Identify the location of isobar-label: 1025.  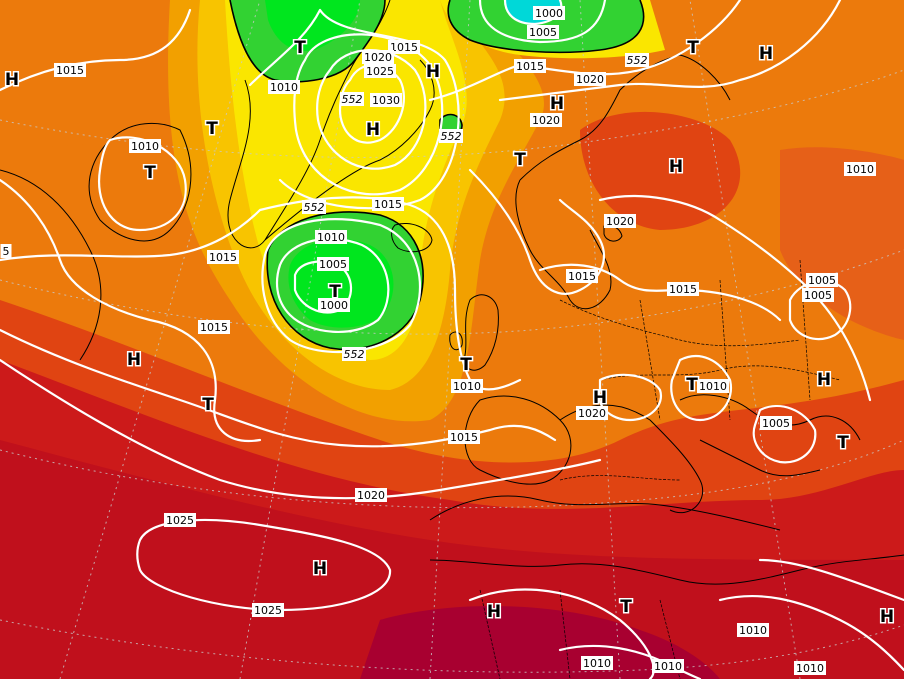
(380, 71).